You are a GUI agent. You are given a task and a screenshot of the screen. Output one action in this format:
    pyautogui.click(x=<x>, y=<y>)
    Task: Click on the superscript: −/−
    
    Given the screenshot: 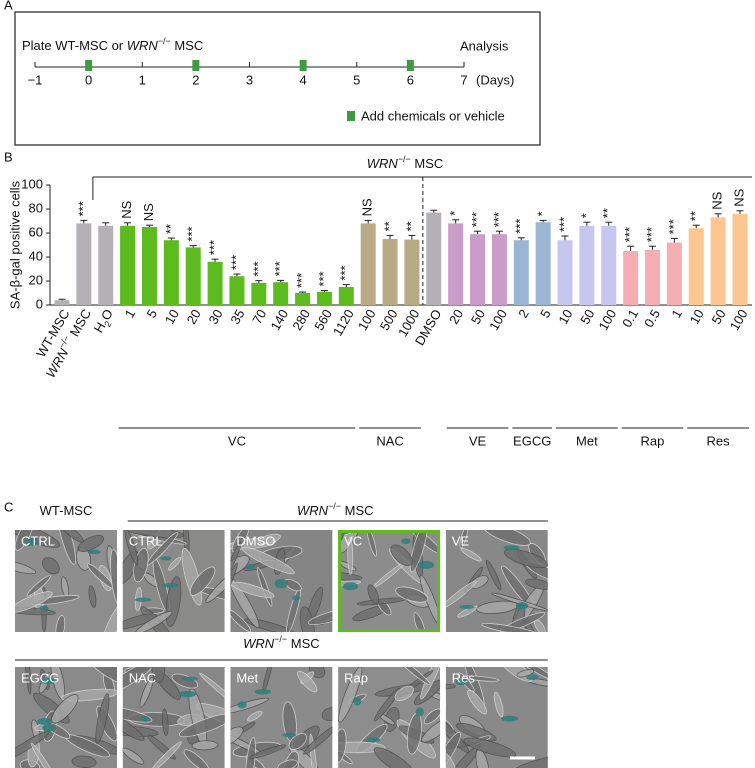 What is the action you would take?
    pyautogui.click(x=164, y=41)
    